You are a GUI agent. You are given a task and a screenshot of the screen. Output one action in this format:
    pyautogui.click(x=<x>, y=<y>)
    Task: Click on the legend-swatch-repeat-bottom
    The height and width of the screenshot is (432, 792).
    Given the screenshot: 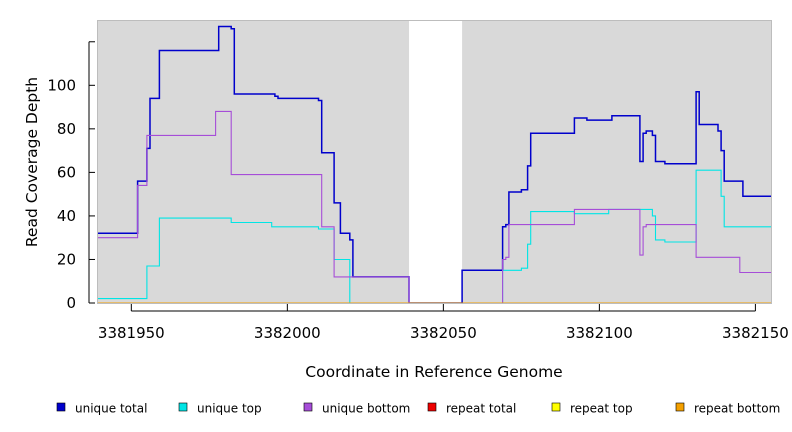 What is the action you would take?
    pyautogui.click(x=680, y=407)
    